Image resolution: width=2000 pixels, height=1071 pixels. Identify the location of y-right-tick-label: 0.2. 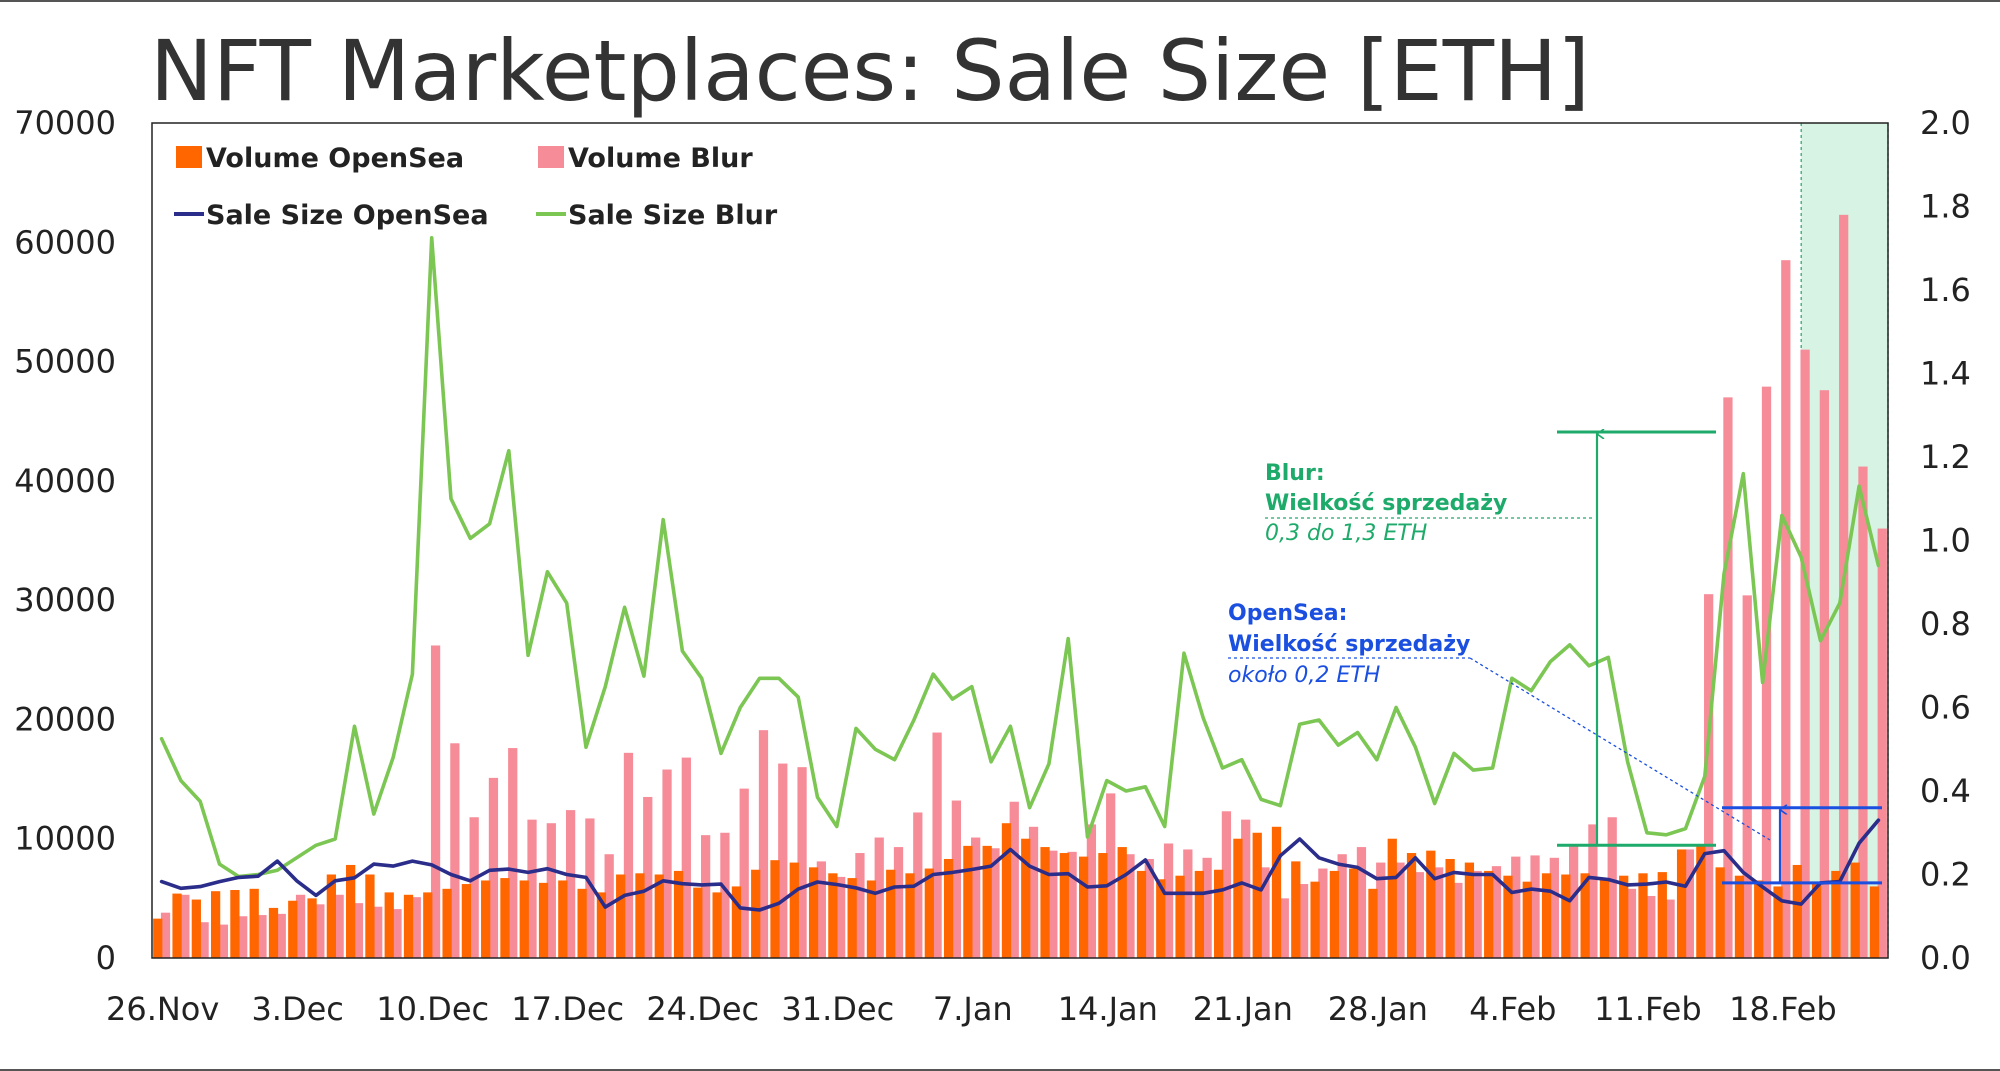
(1945, 875).